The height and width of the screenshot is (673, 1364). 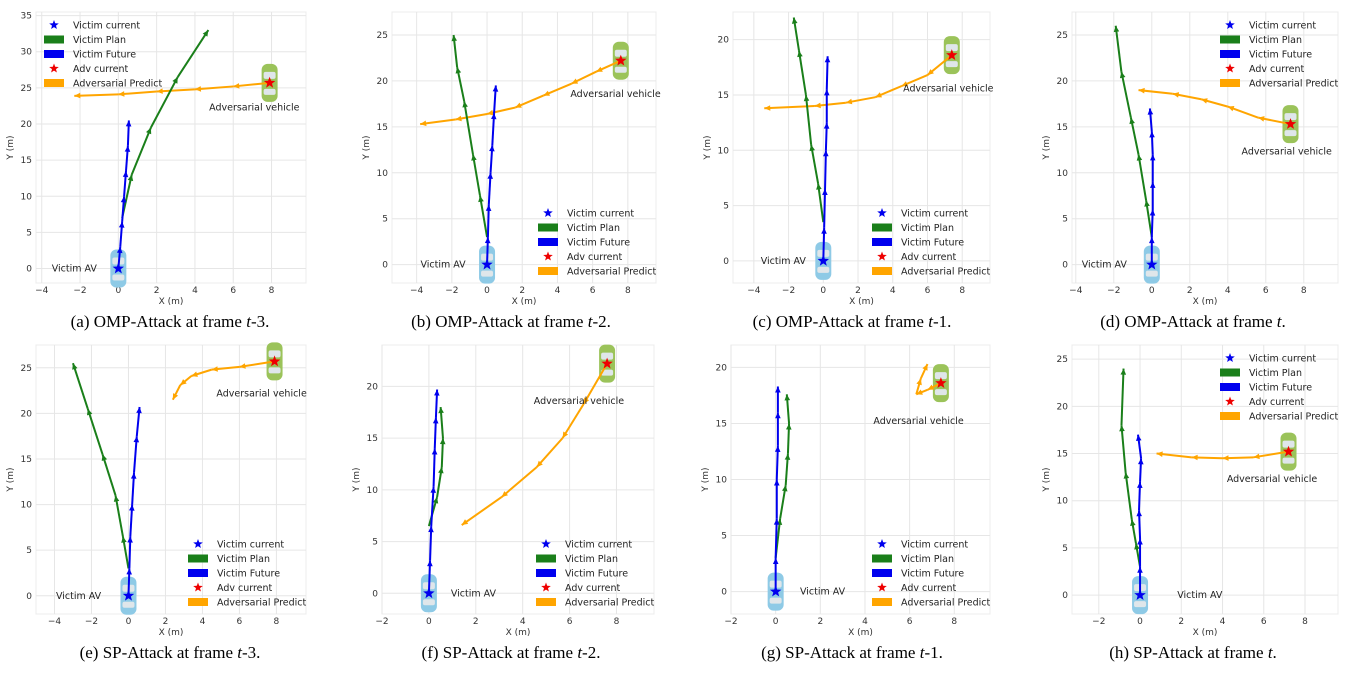 What do you see at coordinates (598, 545) in the screenshot?
I see `legend-label: Victim current` at bounding box center [598, 545].